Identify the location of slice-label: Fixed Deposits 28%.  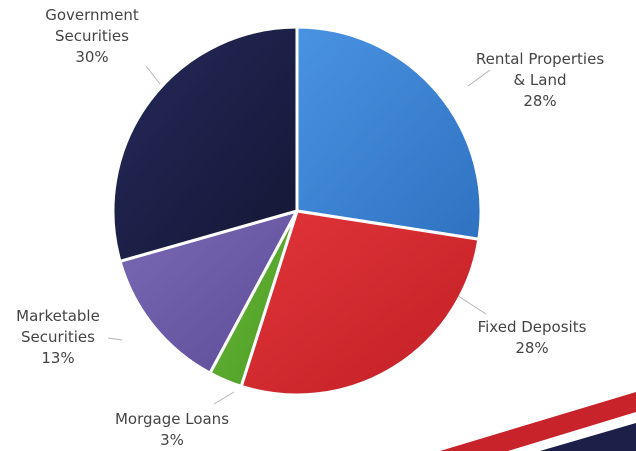
(532, 337).